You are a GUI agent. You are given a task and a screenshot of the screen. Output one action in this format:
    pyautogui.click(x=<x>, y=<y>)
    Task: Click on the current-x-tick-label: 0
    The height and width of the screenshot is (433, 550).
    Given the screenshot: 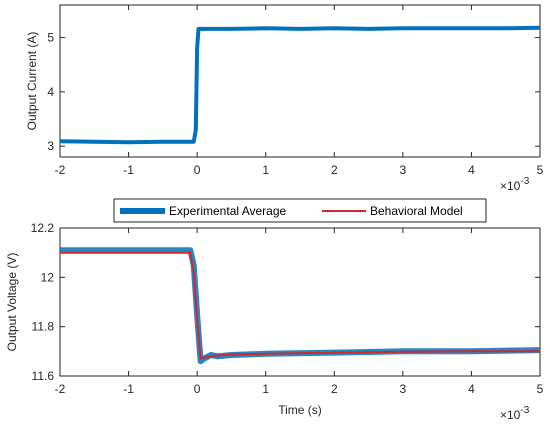 What is the action you would take?
    pyautogui.click(x=197, y=170)
    